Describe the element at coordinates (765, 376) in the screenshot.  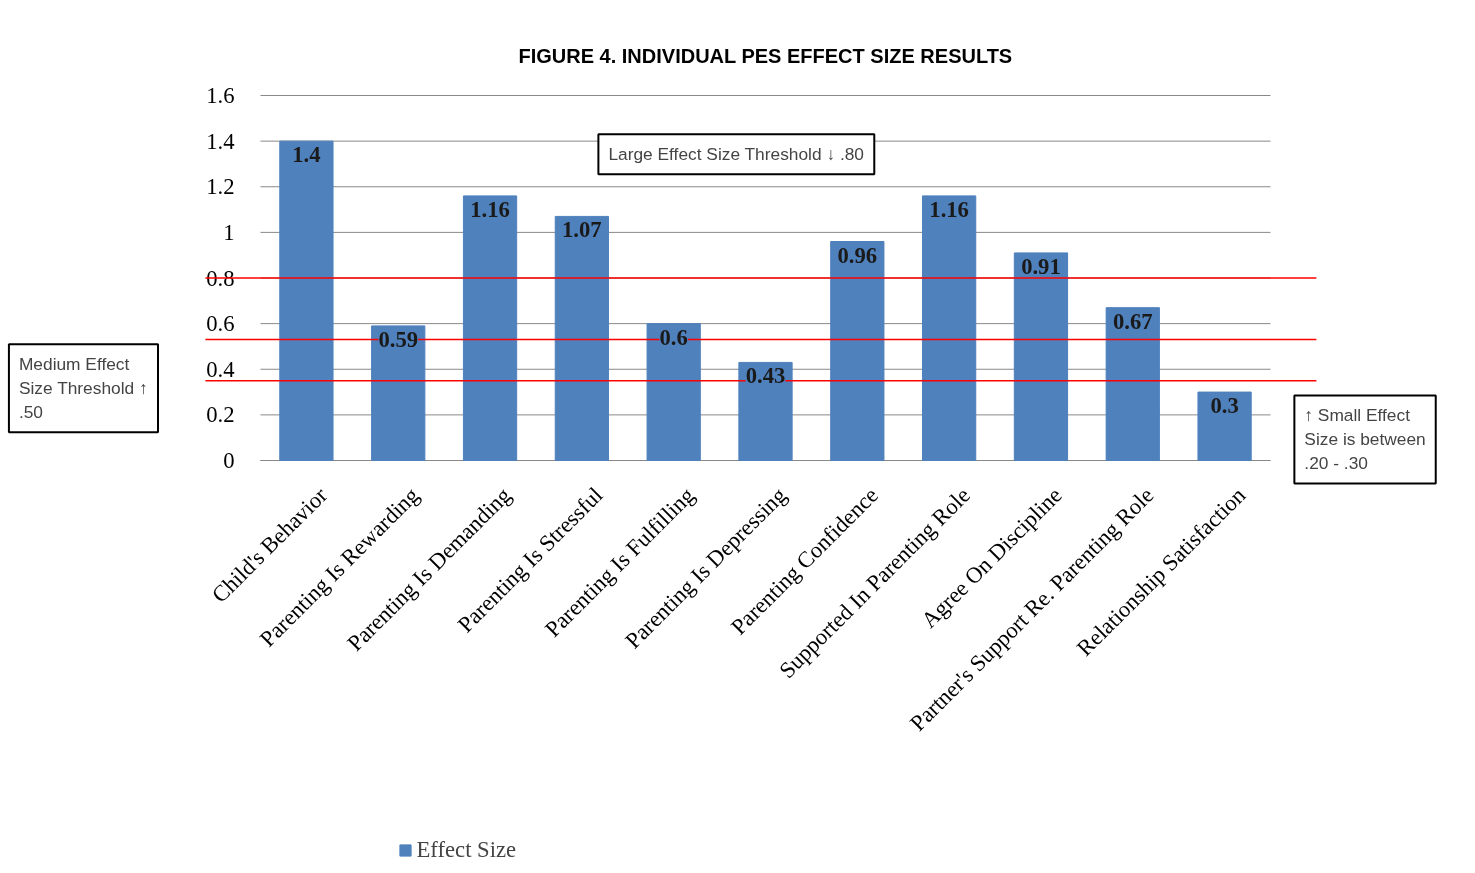
I see `data-label: 0.43` at that location.